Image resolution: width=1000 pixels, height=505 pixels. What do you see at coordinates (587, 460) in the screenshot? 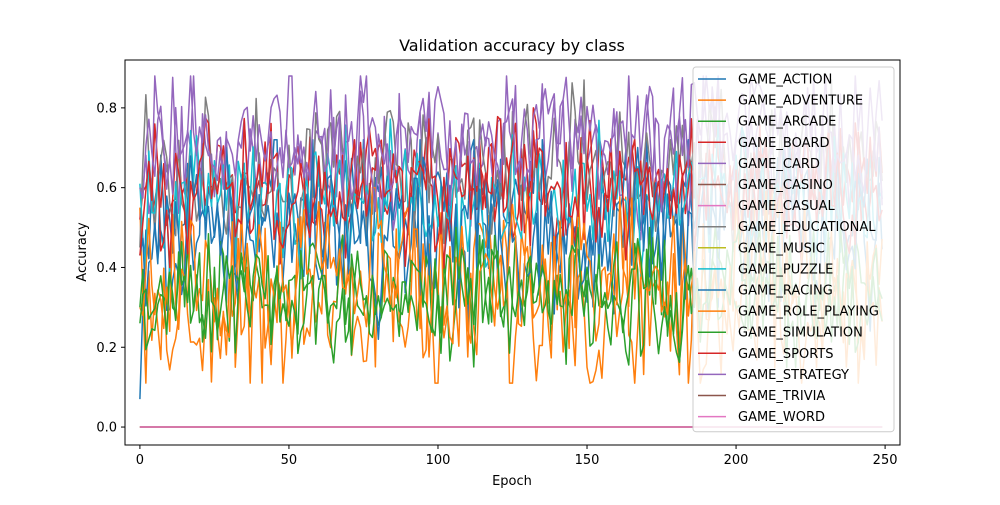
I see `x-tick-label: 150` at bounding box center [587, 460].